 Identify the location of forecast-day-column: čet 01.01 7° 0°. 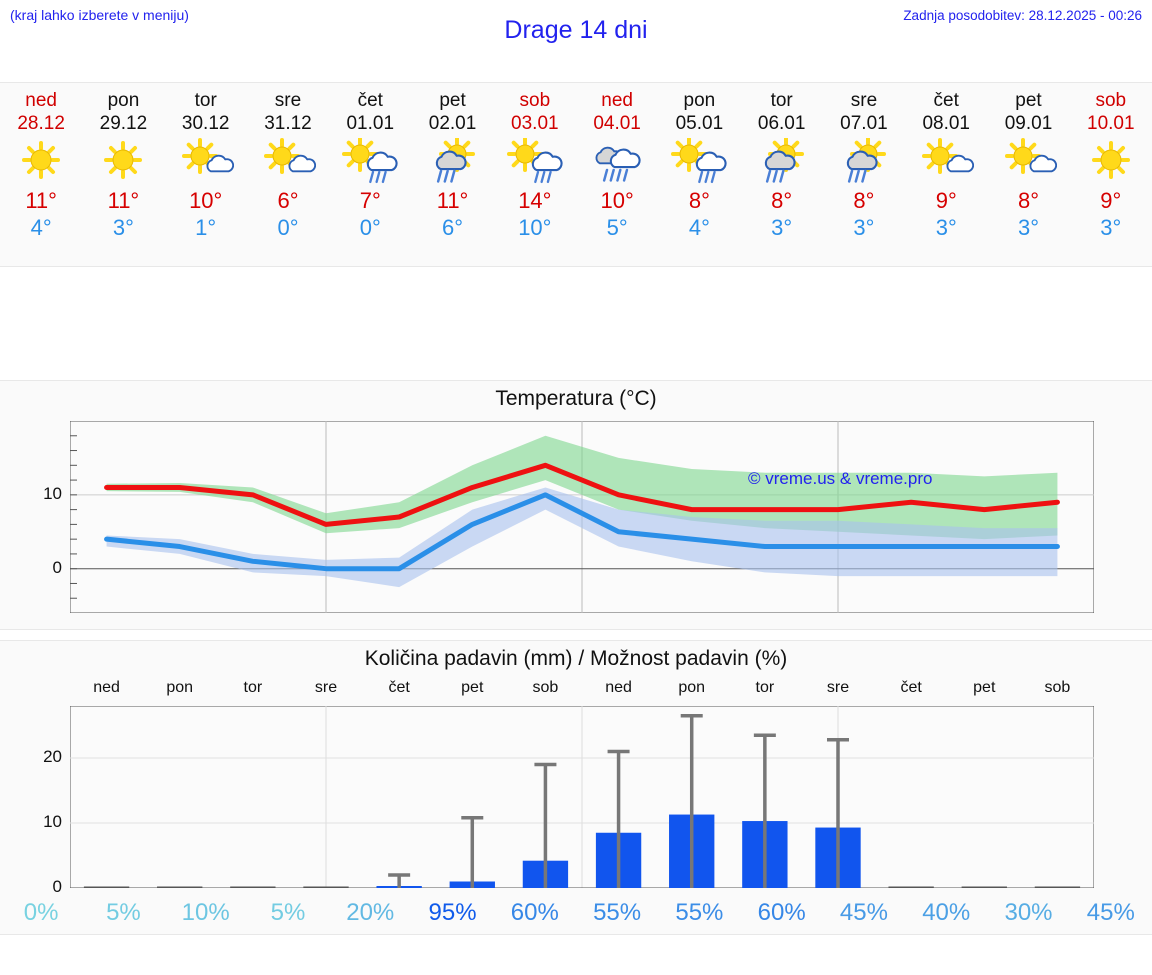
(370, 174).